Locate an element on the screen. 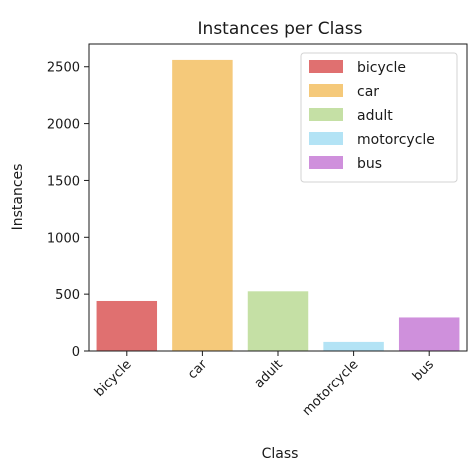  y-tick-label: 1000 is located at coordinates (63, 238).